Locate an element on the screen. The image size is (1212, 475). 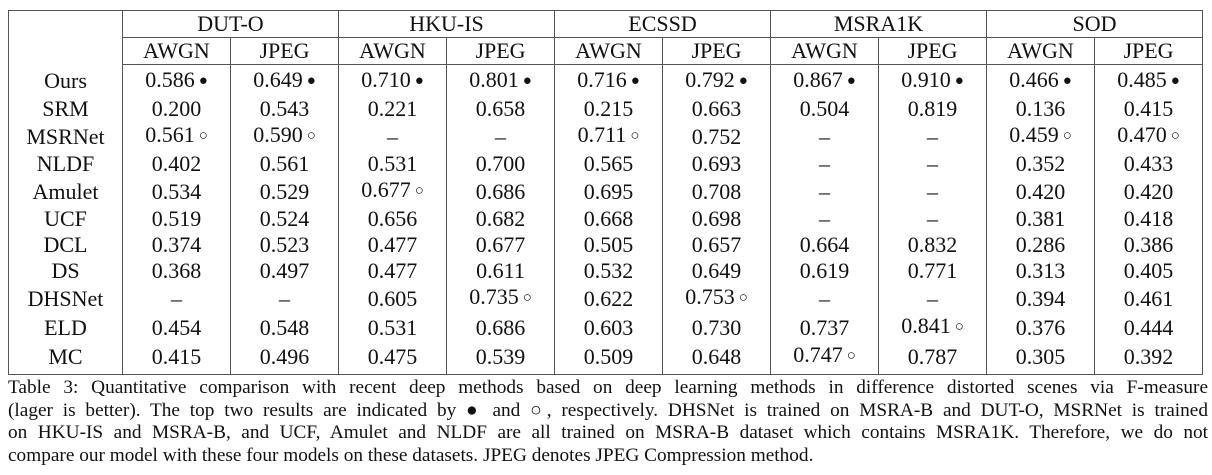
score-cell: 0.611 is located at coordinates (500, 271).